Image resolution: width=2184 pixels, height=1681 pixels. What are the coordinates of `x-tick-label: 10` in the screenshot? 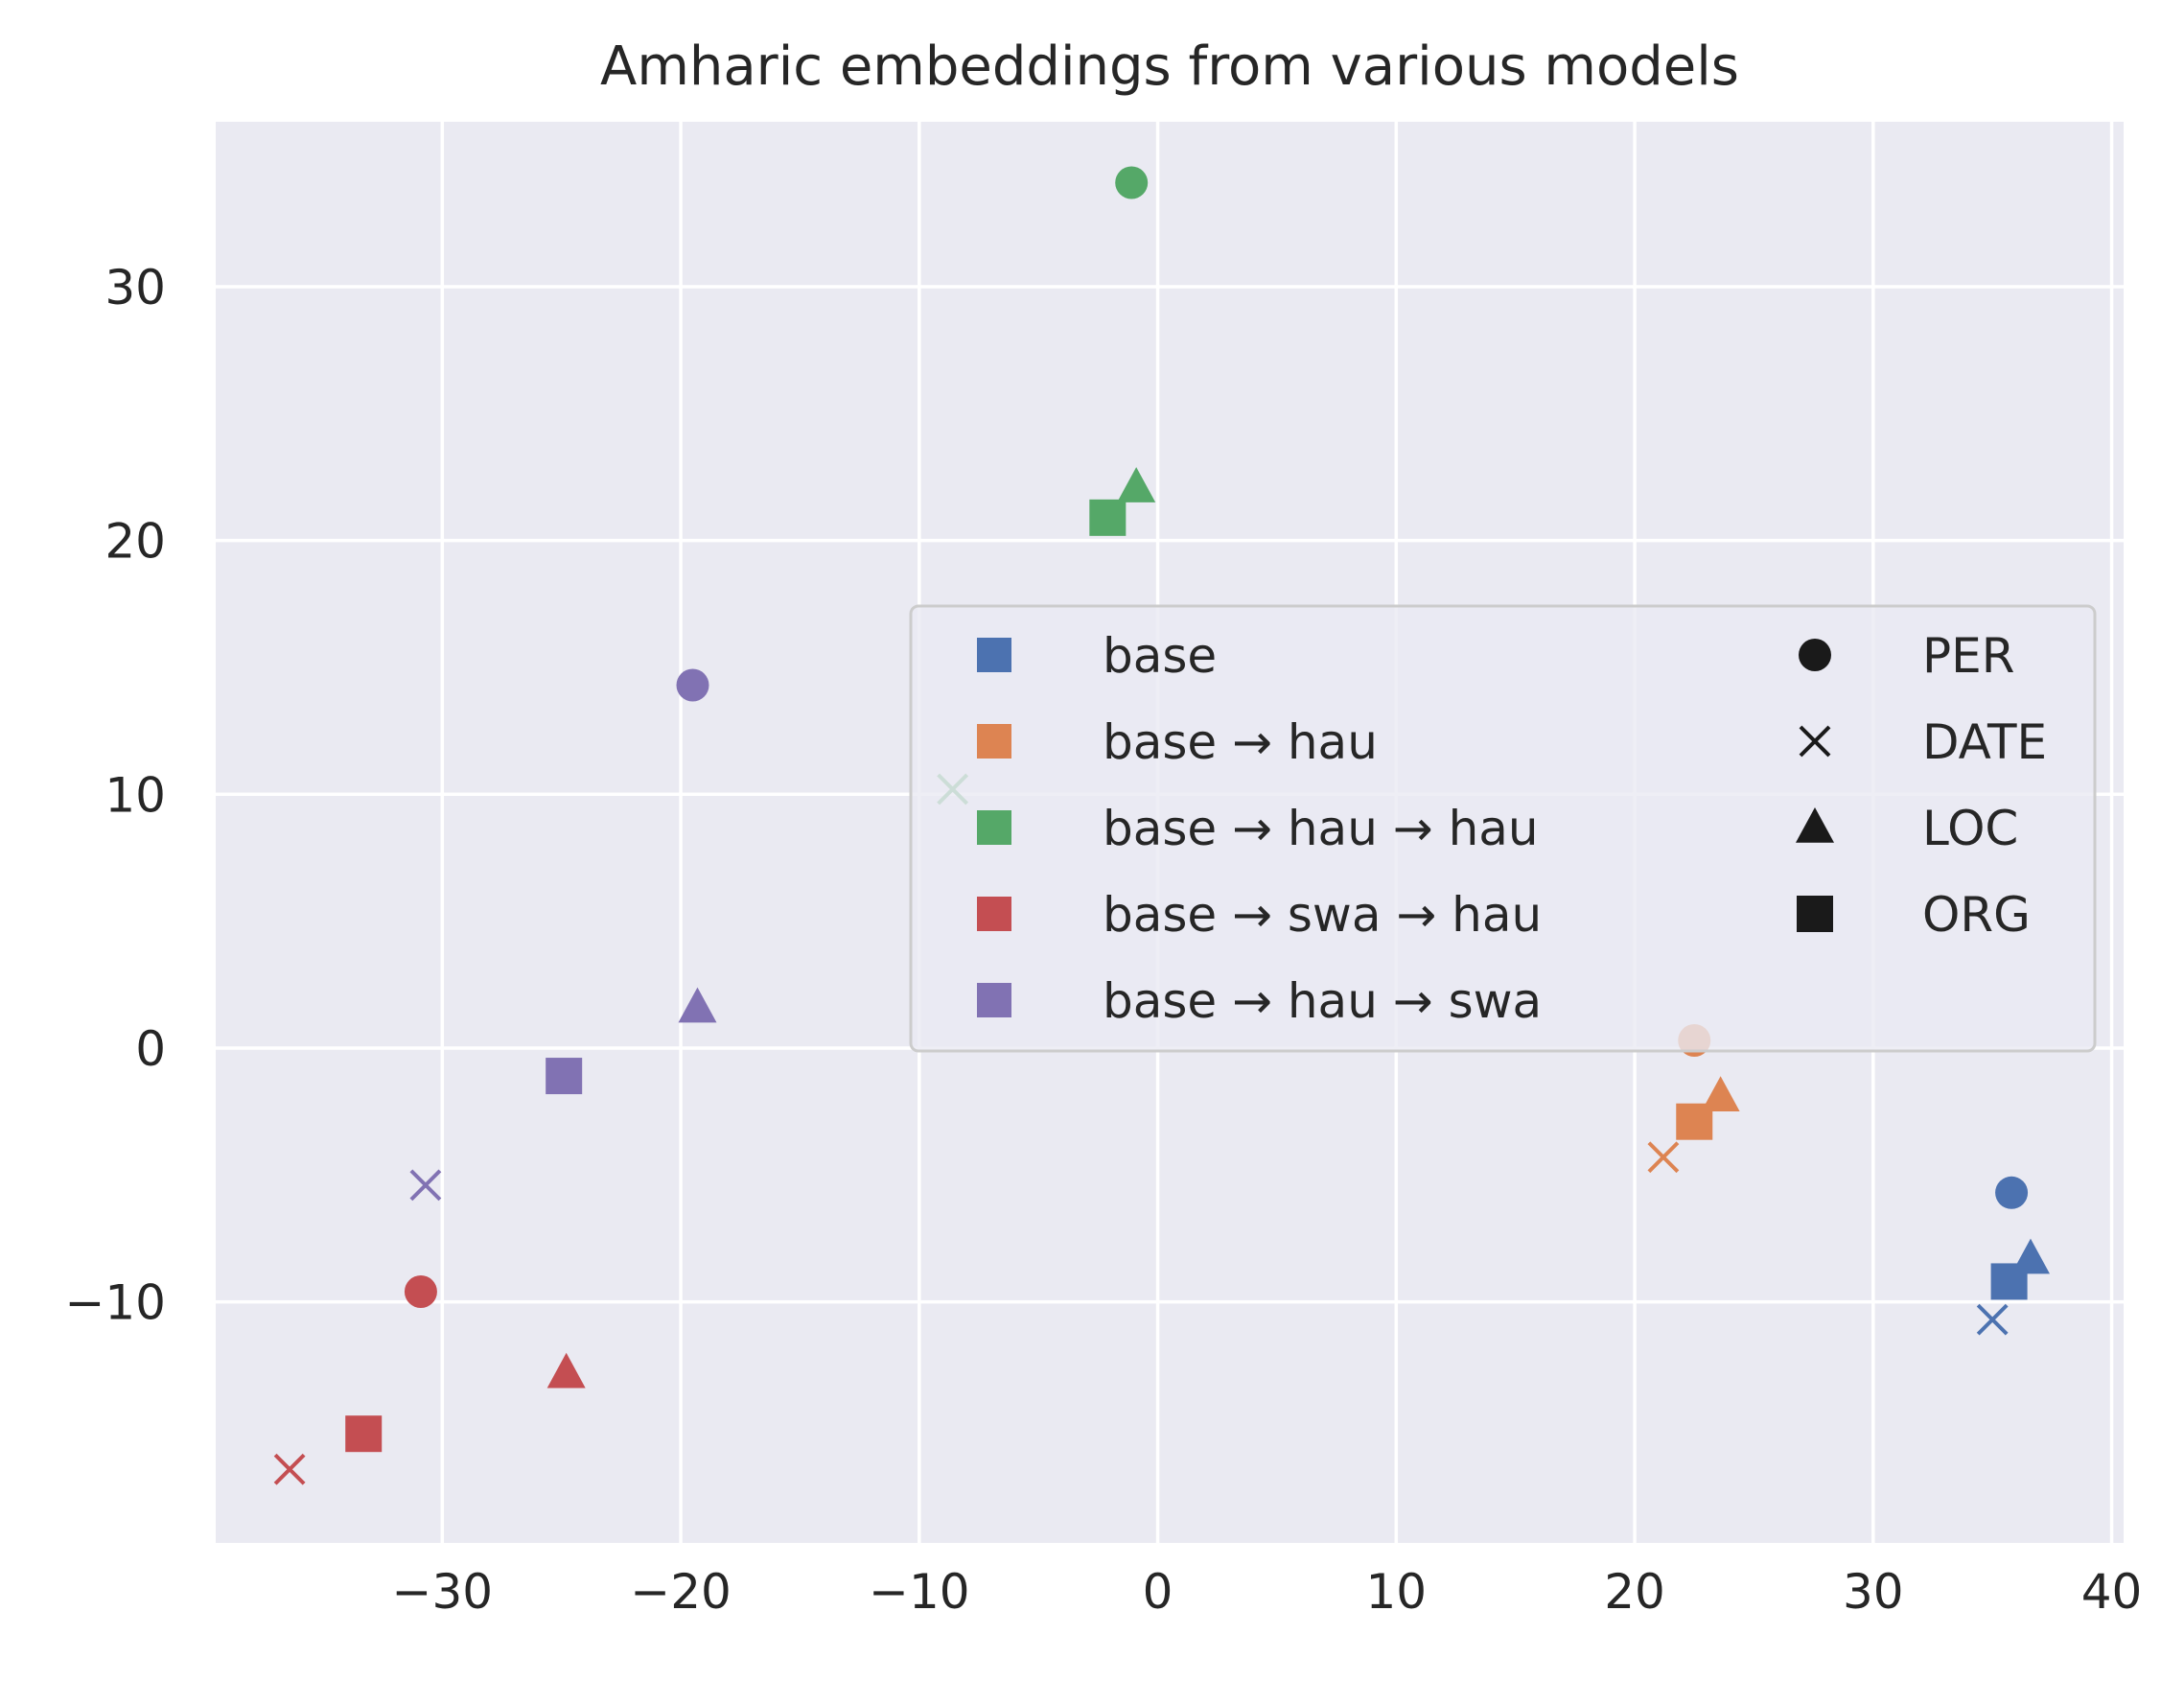 It's located at (1397, 1592).